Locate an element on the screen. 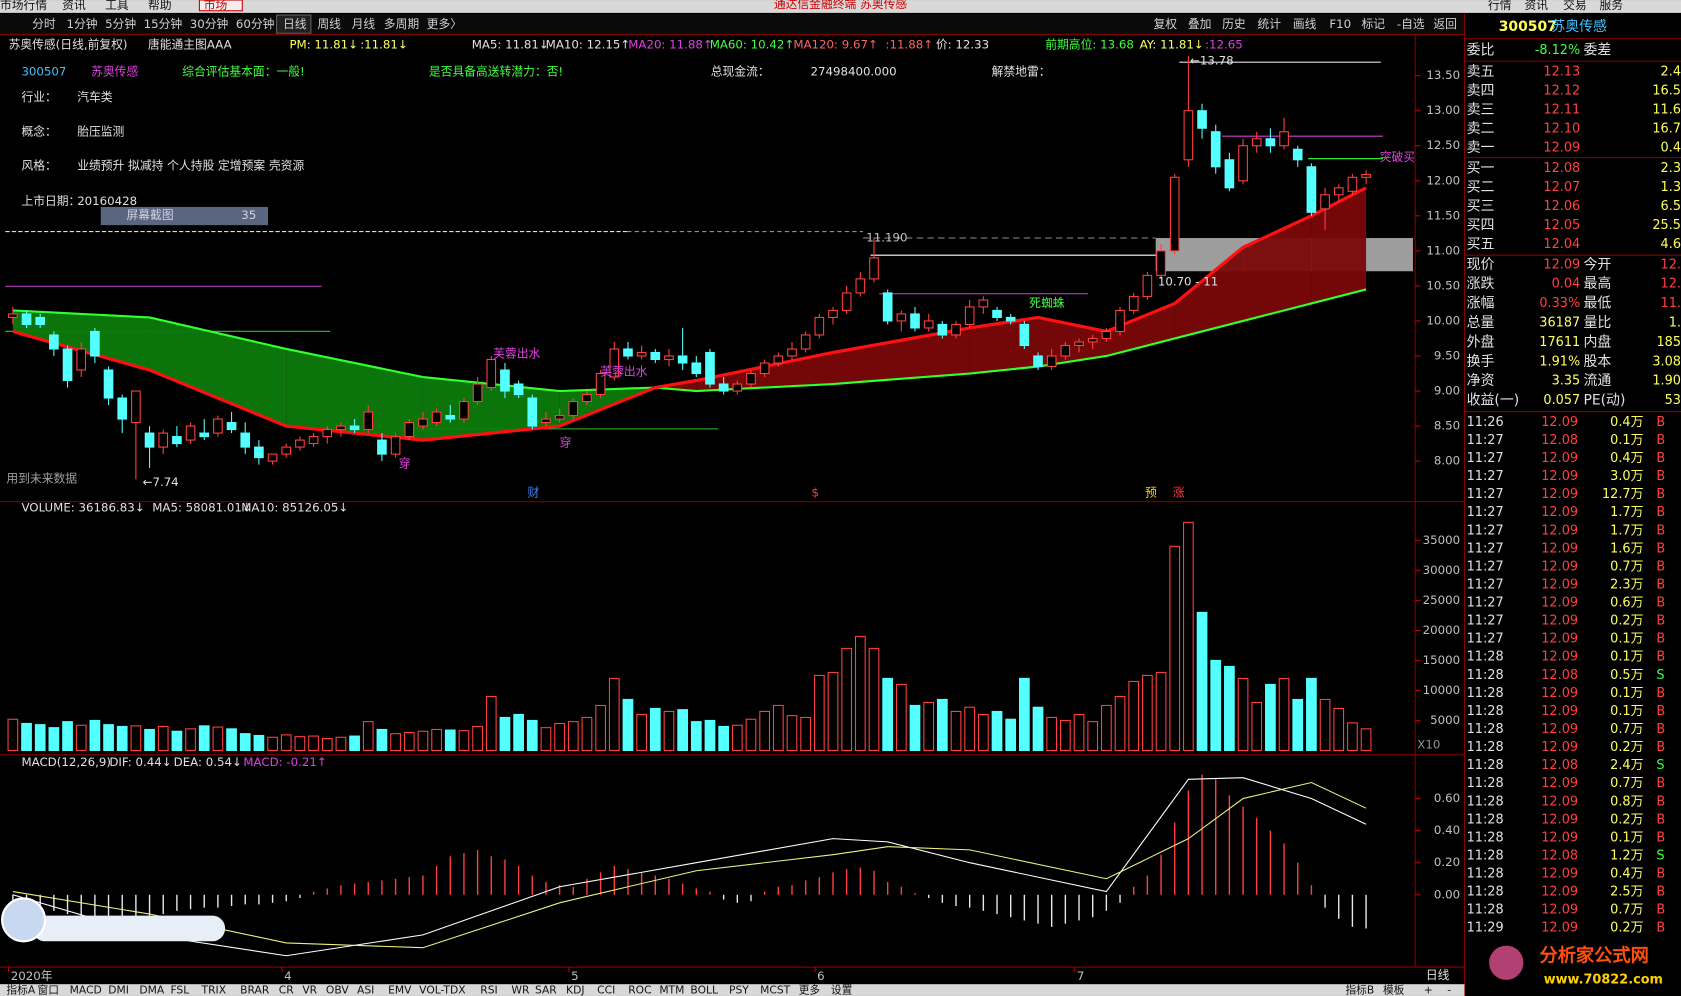 This screenshot has width=1681, height=996. book-price: 12.05 is located at coordinates (1561, 225).